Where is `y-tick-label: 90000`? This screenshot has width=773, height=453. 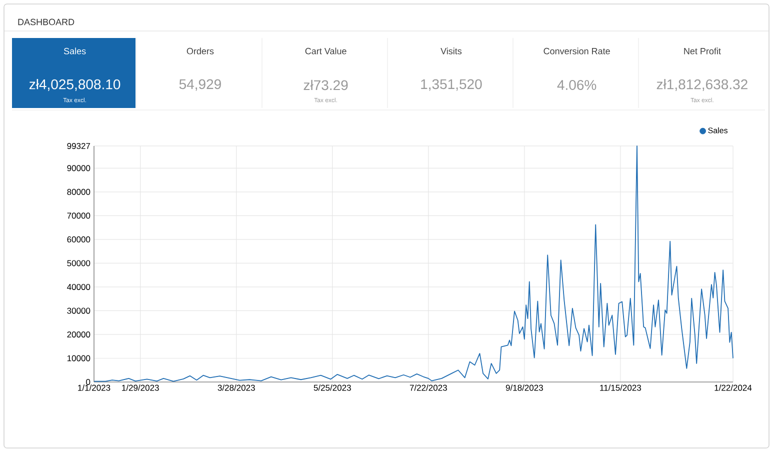
y-tick-label: 90000 is located at coordinates (78, 168).